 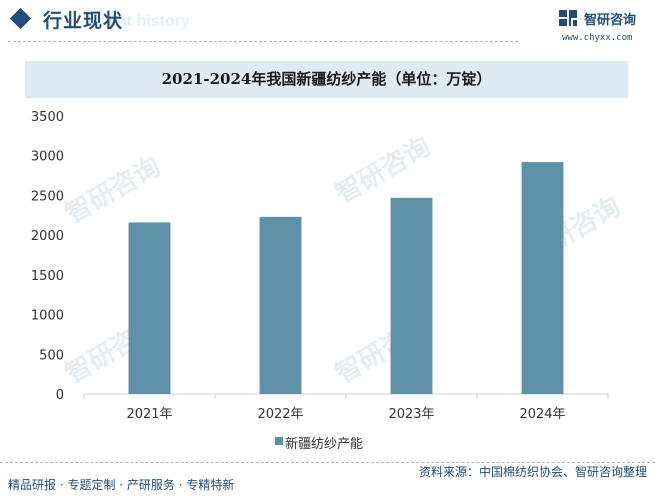 I want to click on chart-title: 2021-2024年我国新疆纺纱产能（单位：万锭）, so click(x=326, y=79).